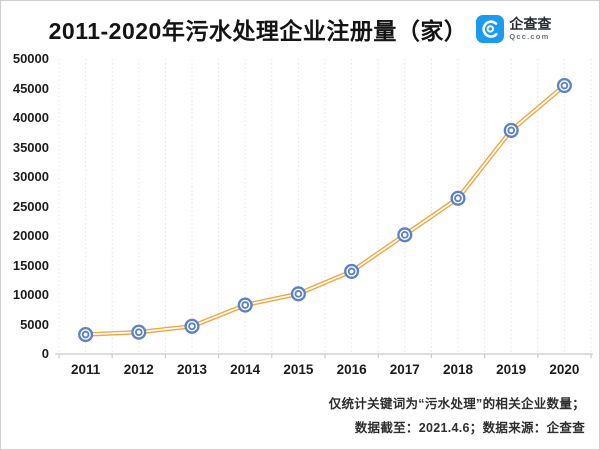 Image resolution: width=600 pixels, height=450 pixels. Describe the element at coordinates (456, 404) in the screenshot. I see `footnote-line-1: 仅统计关键词为“污水处理”的相关企业数量；` at that location.